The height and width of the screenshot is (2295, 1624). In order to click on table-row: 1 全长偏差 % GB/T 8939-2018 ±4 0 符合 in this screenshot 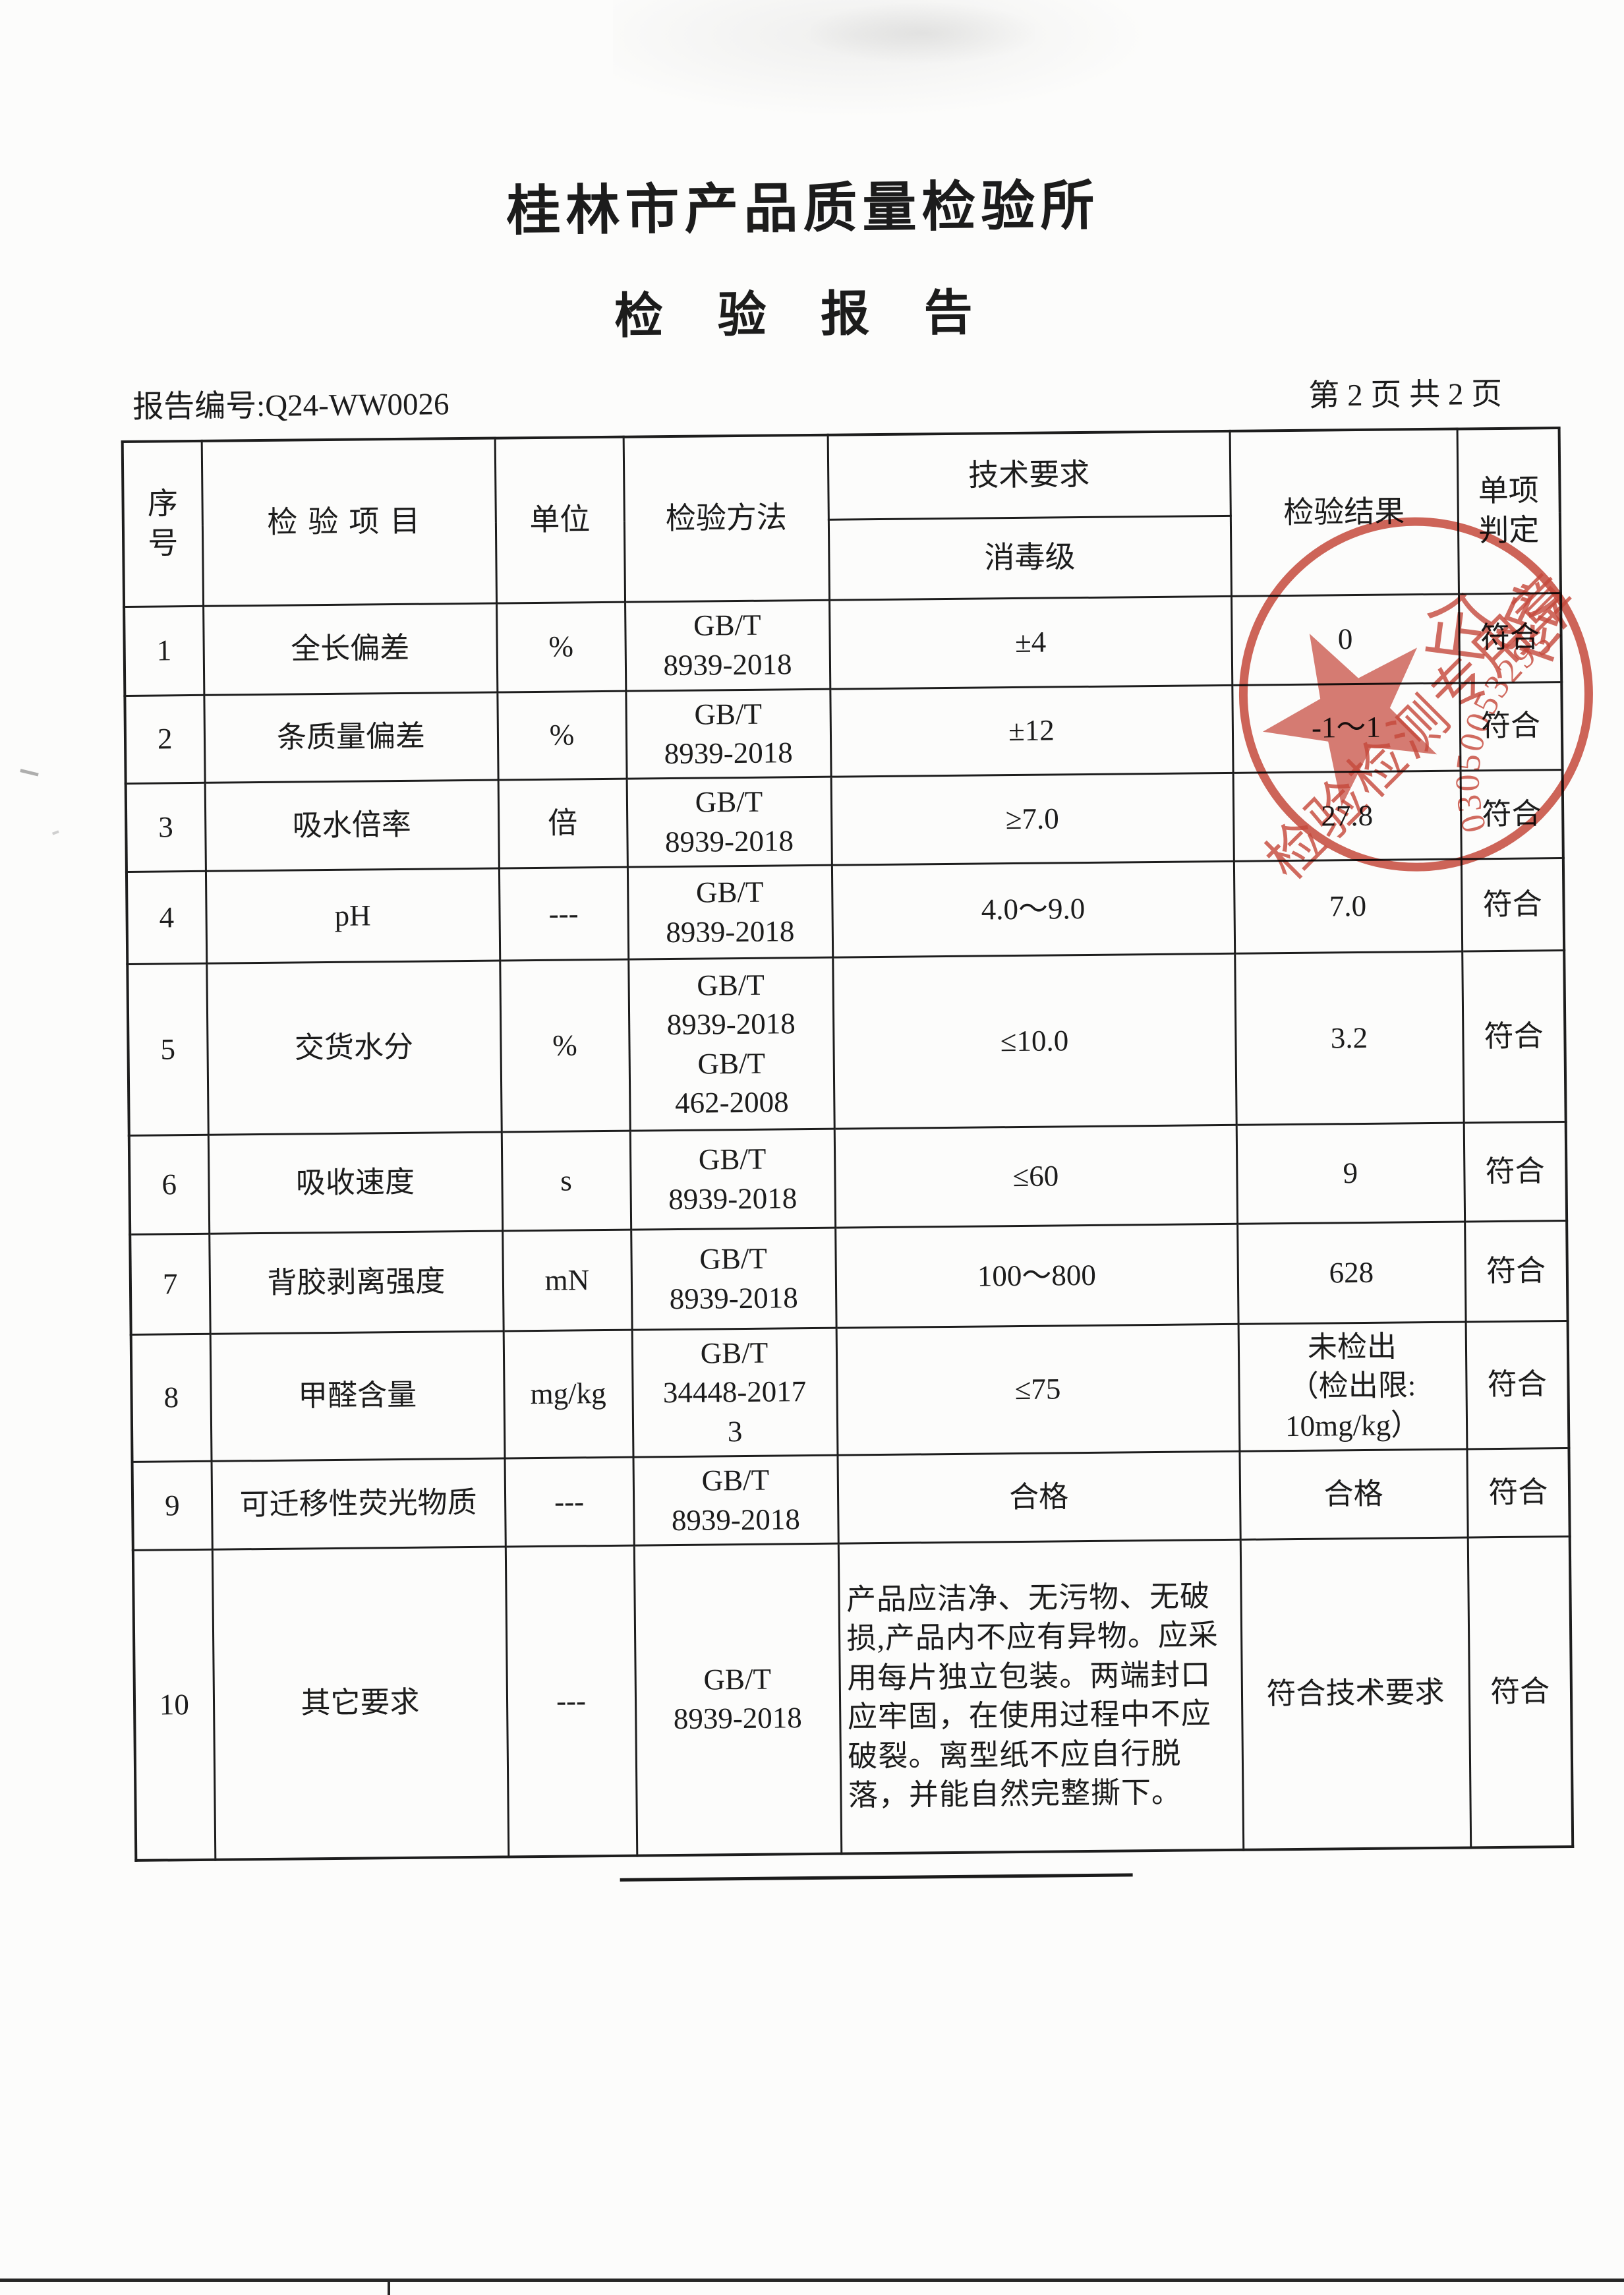, I will do `click(843, 644)`.